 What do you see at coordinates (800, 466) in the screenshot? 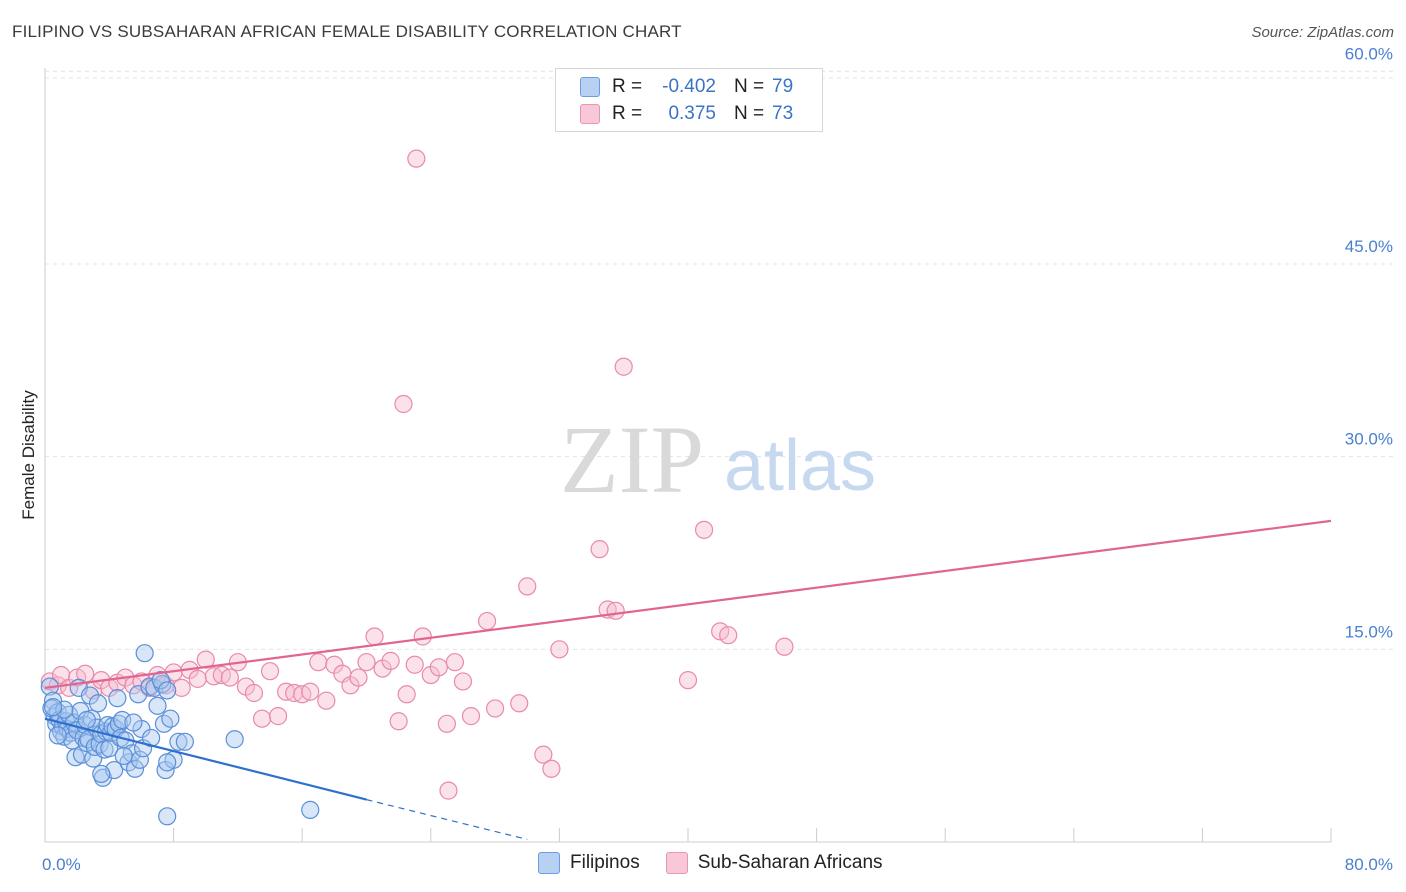
I see `watermark-atlas: atlas` at bounding box center [800, 466].